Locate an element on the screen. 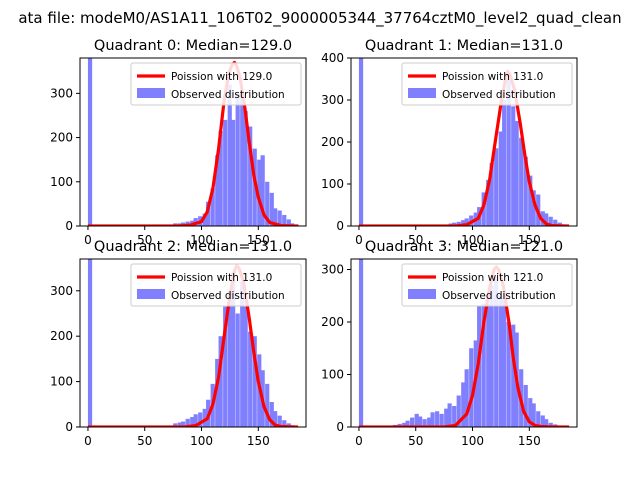  subplot-title: Quadrant 1: Median=131.0 is located at coordinates (464, 46).